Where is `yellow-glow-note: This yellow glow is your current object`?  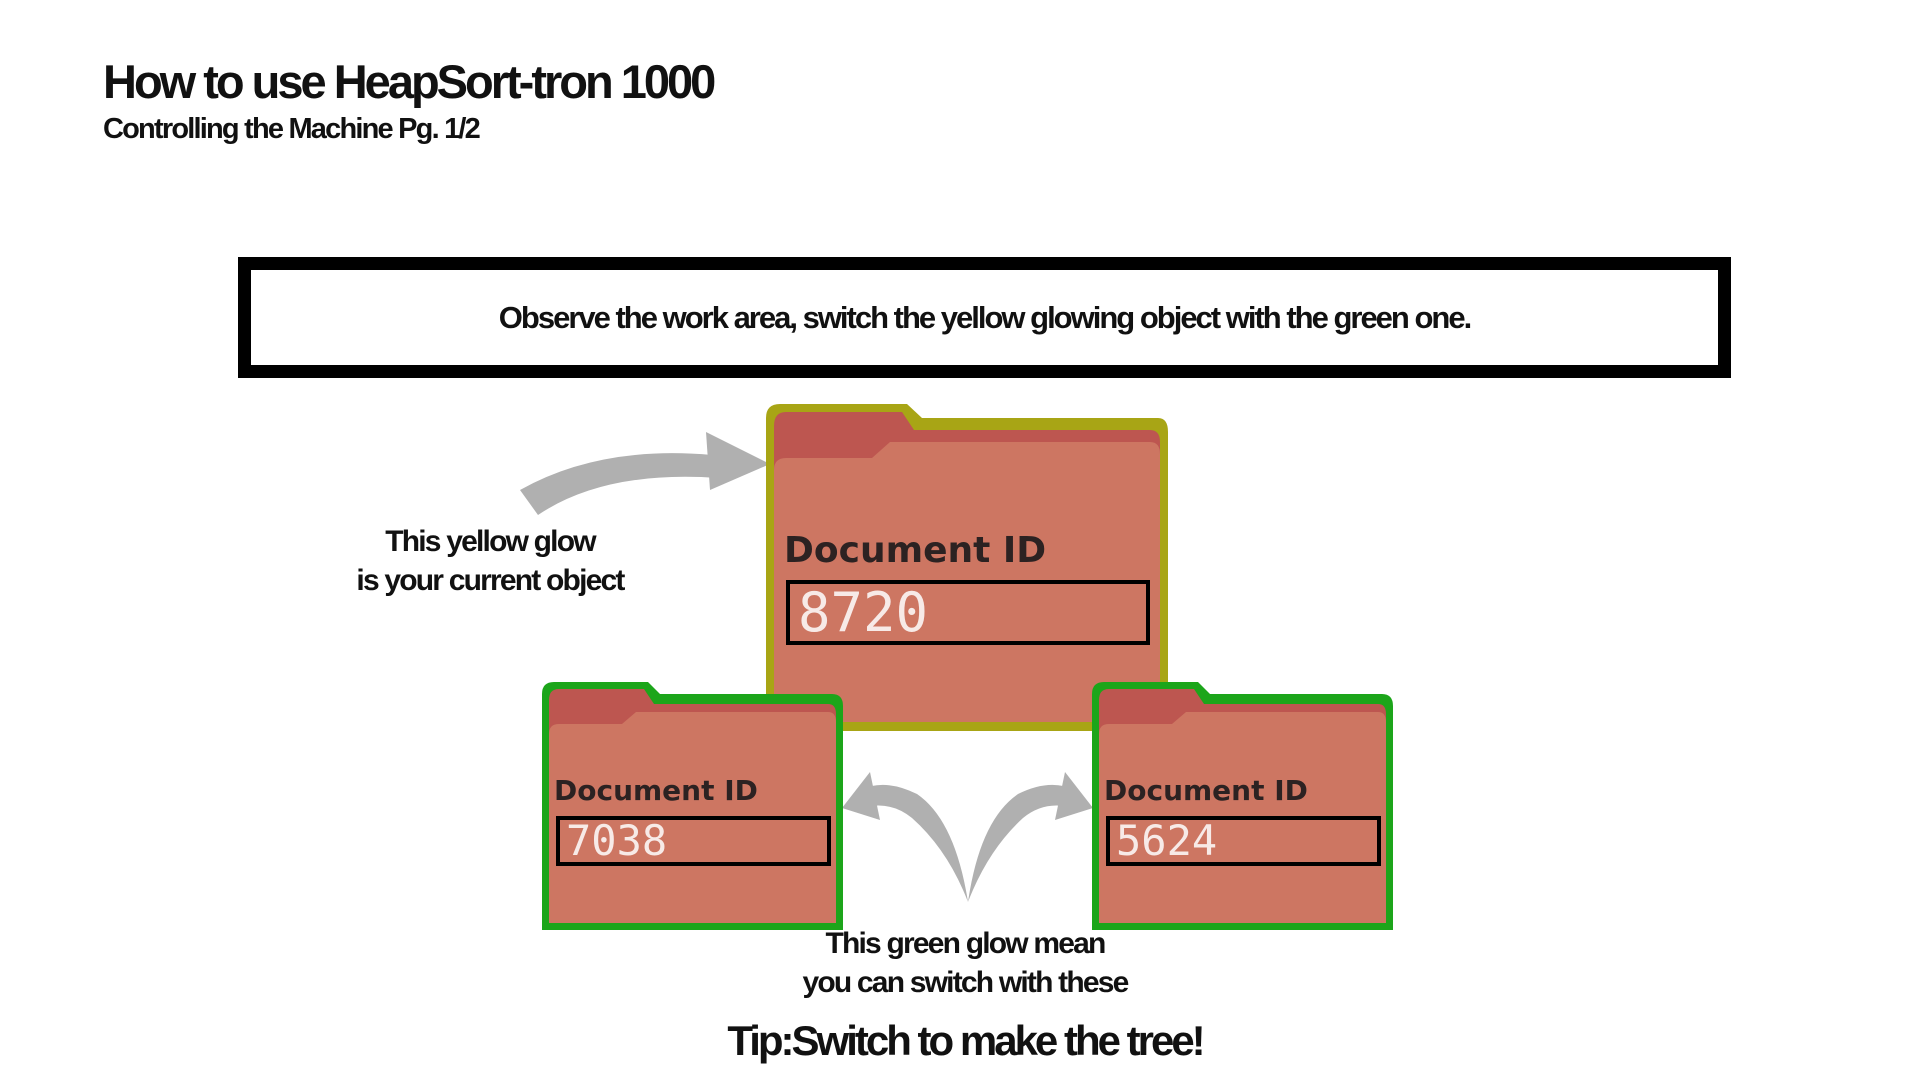
yellow-glow-note: This yellow glow is your current object is located at coordinates (490, 561).